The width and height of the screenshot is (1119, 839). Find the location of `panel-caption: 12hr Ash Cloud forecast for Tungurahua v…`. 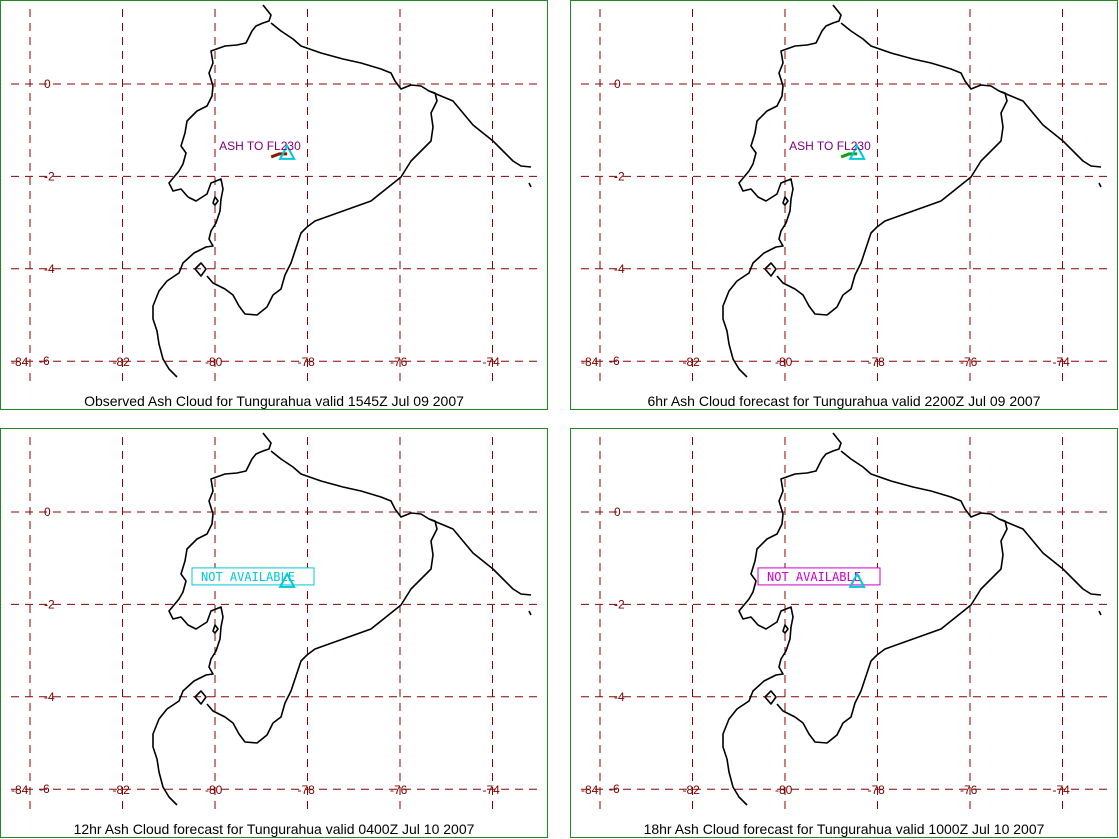

panel-caption: 12hr Ash Cloud forecast for Tungurahua v… is located at coordinates (274, 829).